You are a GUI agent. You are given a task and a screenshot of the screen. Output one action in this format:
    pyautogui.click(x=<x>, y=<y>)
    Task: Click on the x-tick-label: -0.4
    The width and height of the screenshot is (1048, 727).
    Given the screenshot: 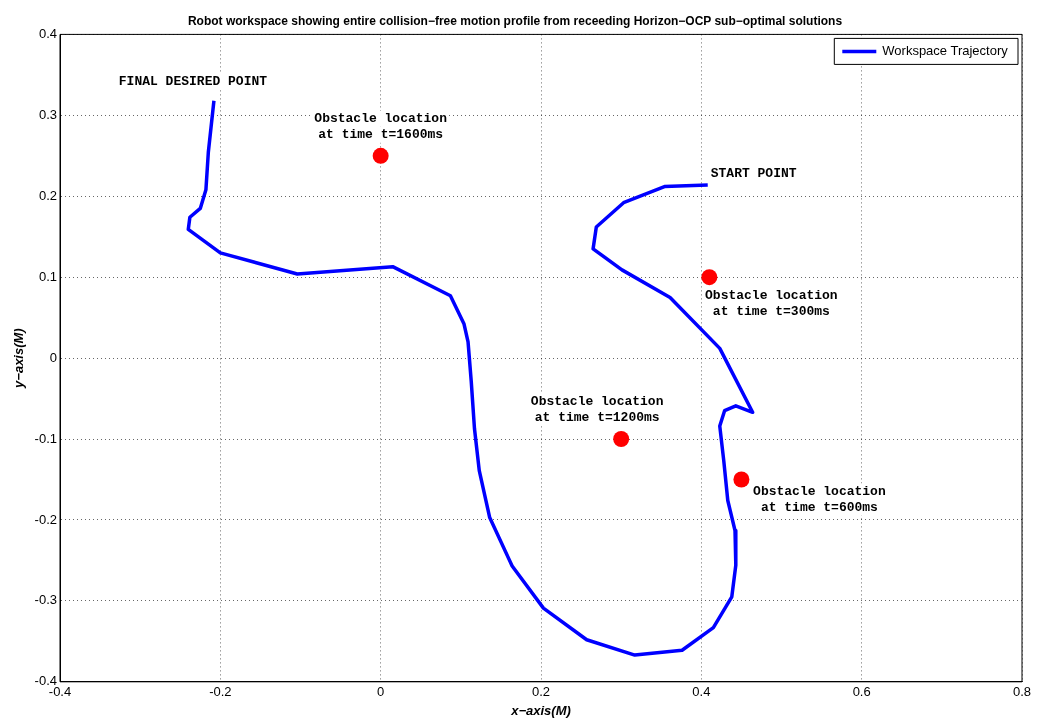 What is the action you would take?
    pyautogui.click(x=60, y=692)
    